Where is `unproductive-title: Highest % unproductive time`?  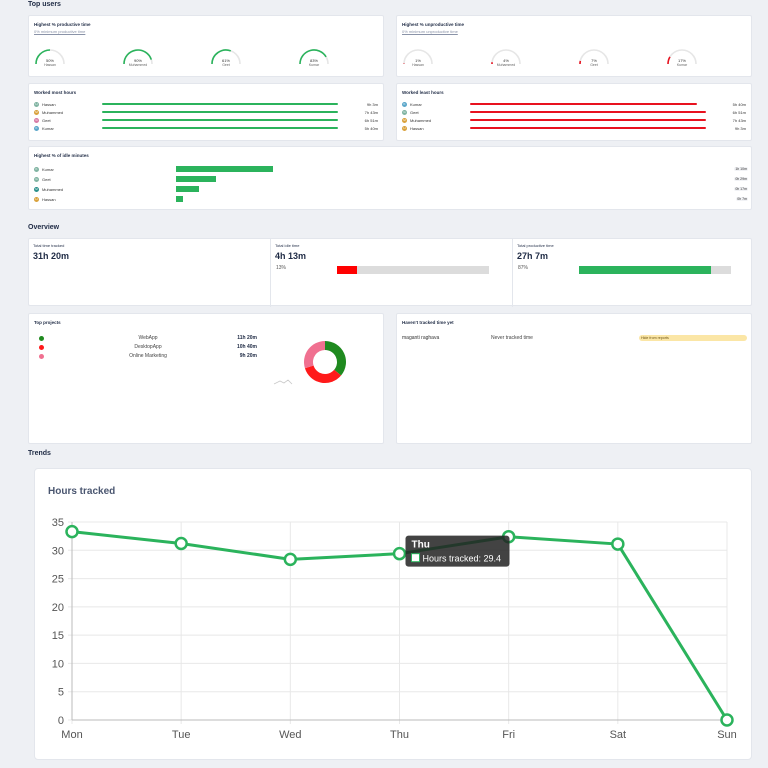 unproductive-title: Highest % unproductive time is located at coordinates (433, 24).